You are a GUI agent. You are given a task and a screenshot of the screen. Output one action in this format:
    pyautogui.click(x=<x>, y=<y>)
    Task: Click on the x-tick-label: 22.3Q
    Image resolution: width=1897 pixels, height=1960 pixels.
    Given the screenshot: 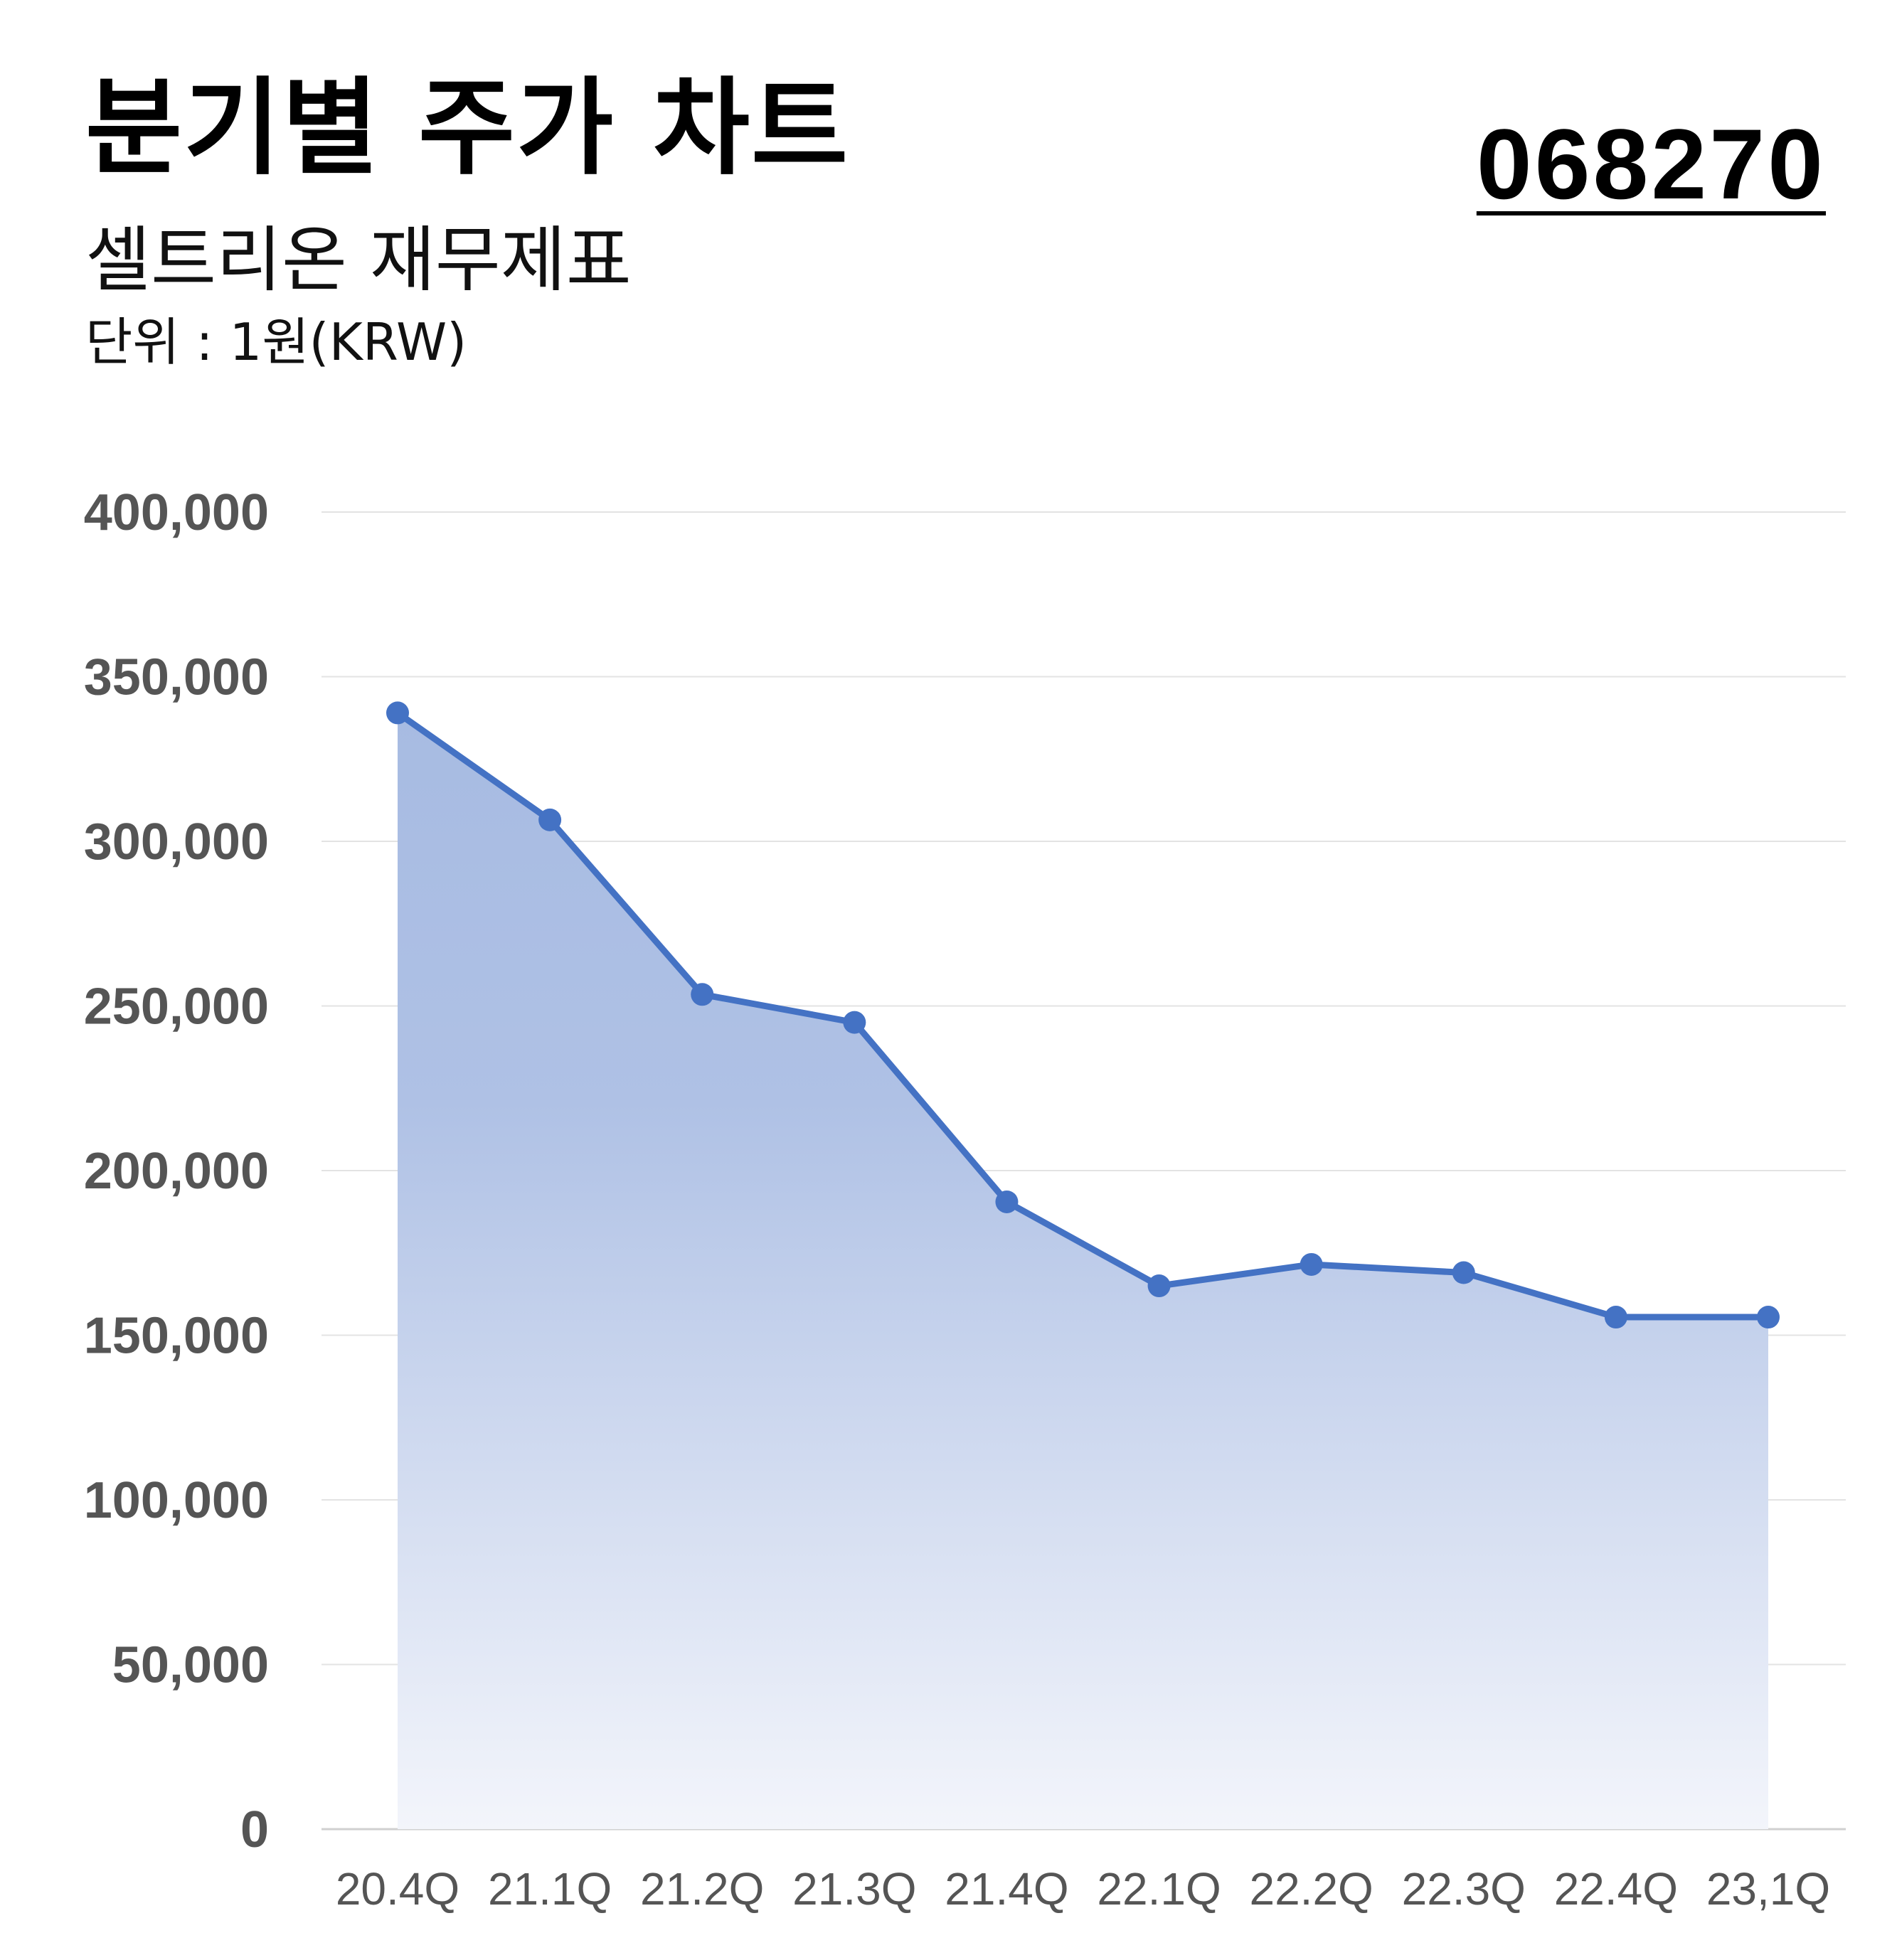 What is the action you would take?
    pyautogui.click(x=1464, y=1888)
    